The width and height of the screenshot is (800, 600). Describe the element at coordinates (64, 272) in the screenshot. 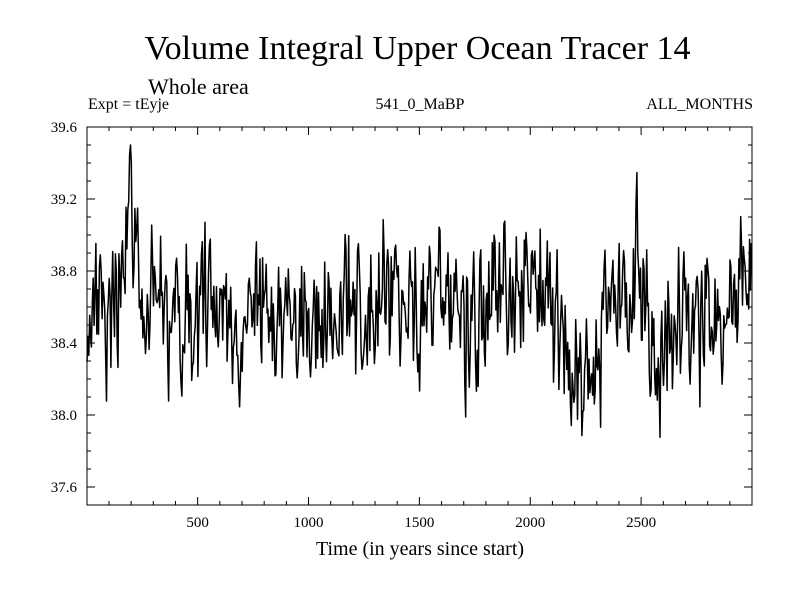

I see `y-tick-label: 38.8` at that location.